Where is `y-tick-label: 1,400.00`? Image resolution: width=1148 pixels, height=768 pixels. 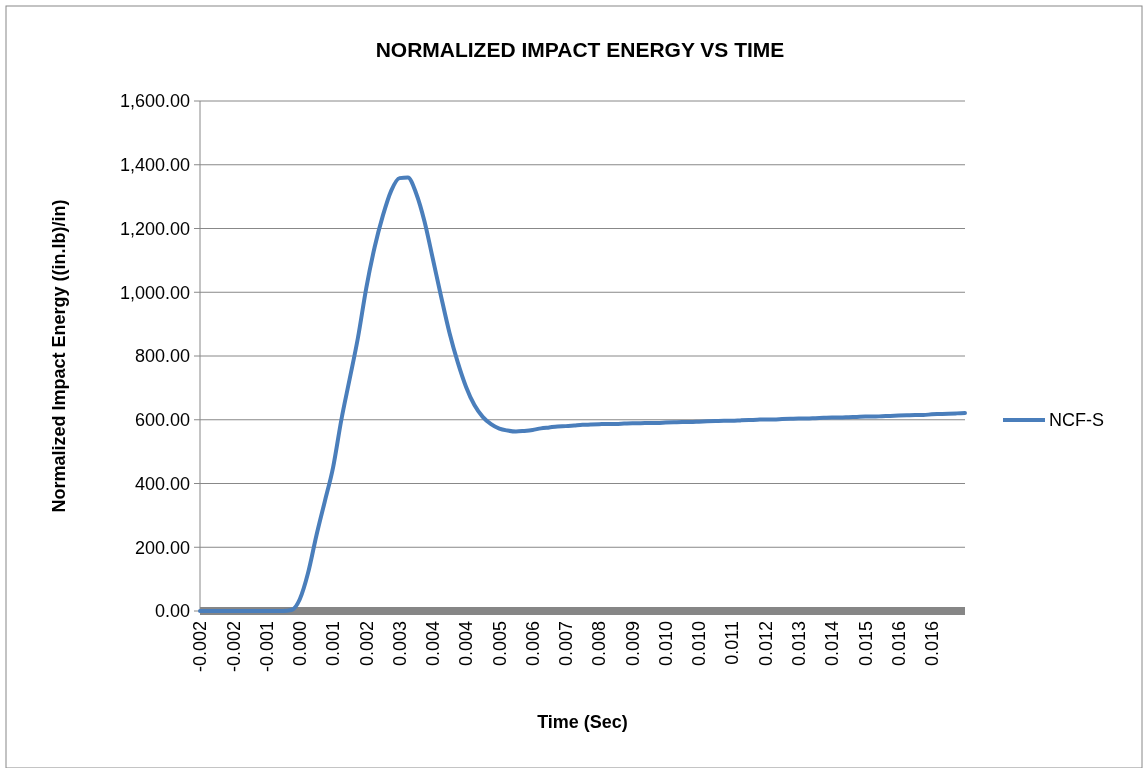 y-tick-label: 1,400.00 is located at coordinates (154, 165).